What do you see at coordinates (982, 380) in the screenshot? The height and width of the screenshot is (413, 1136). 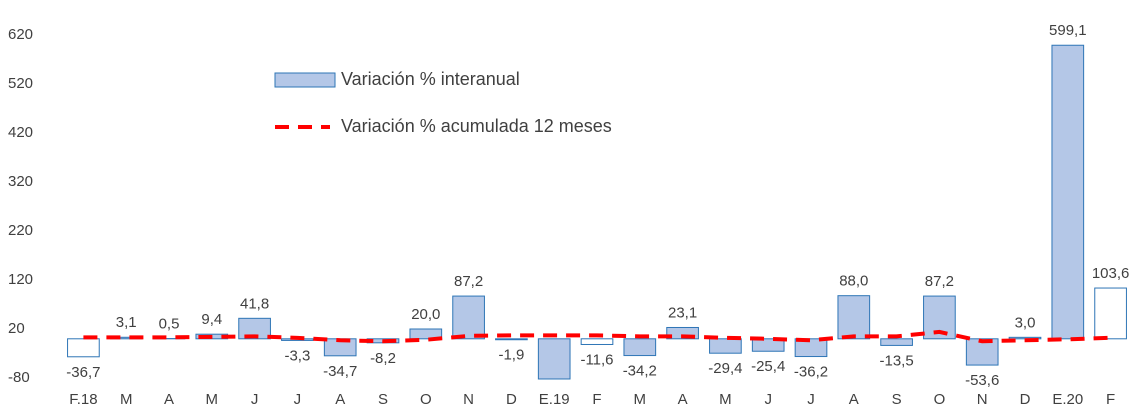 I see `data-label: -53,6` at bounding box center [982, 380].